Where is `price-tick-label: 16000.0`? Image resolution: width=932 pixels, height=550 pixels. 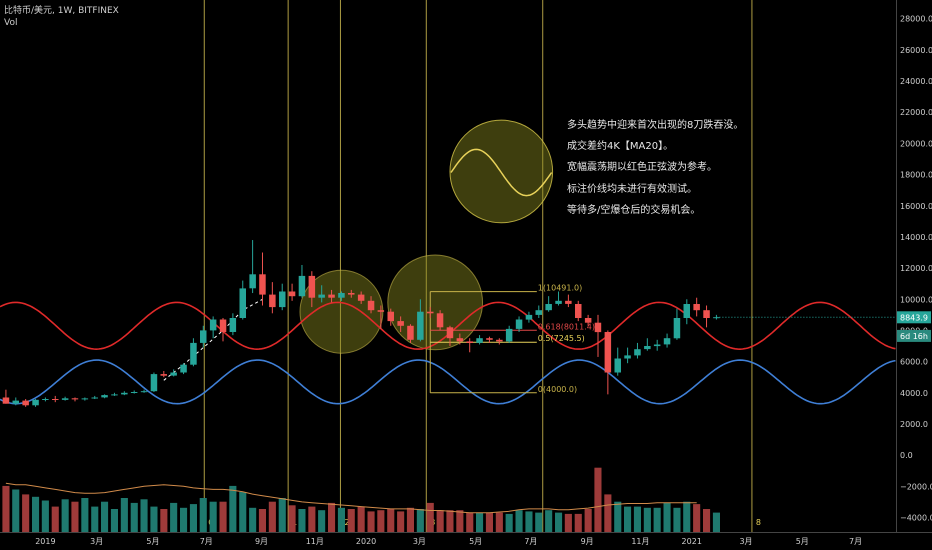
price-tick-label: 16000.0 is located at coordinates (916, 206).